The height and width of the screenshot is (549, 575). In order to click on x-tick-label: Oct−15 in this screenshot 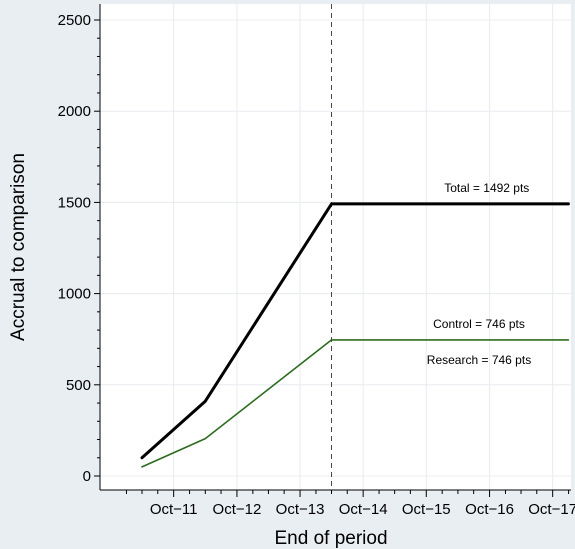, I will do `click(426, 509)`.